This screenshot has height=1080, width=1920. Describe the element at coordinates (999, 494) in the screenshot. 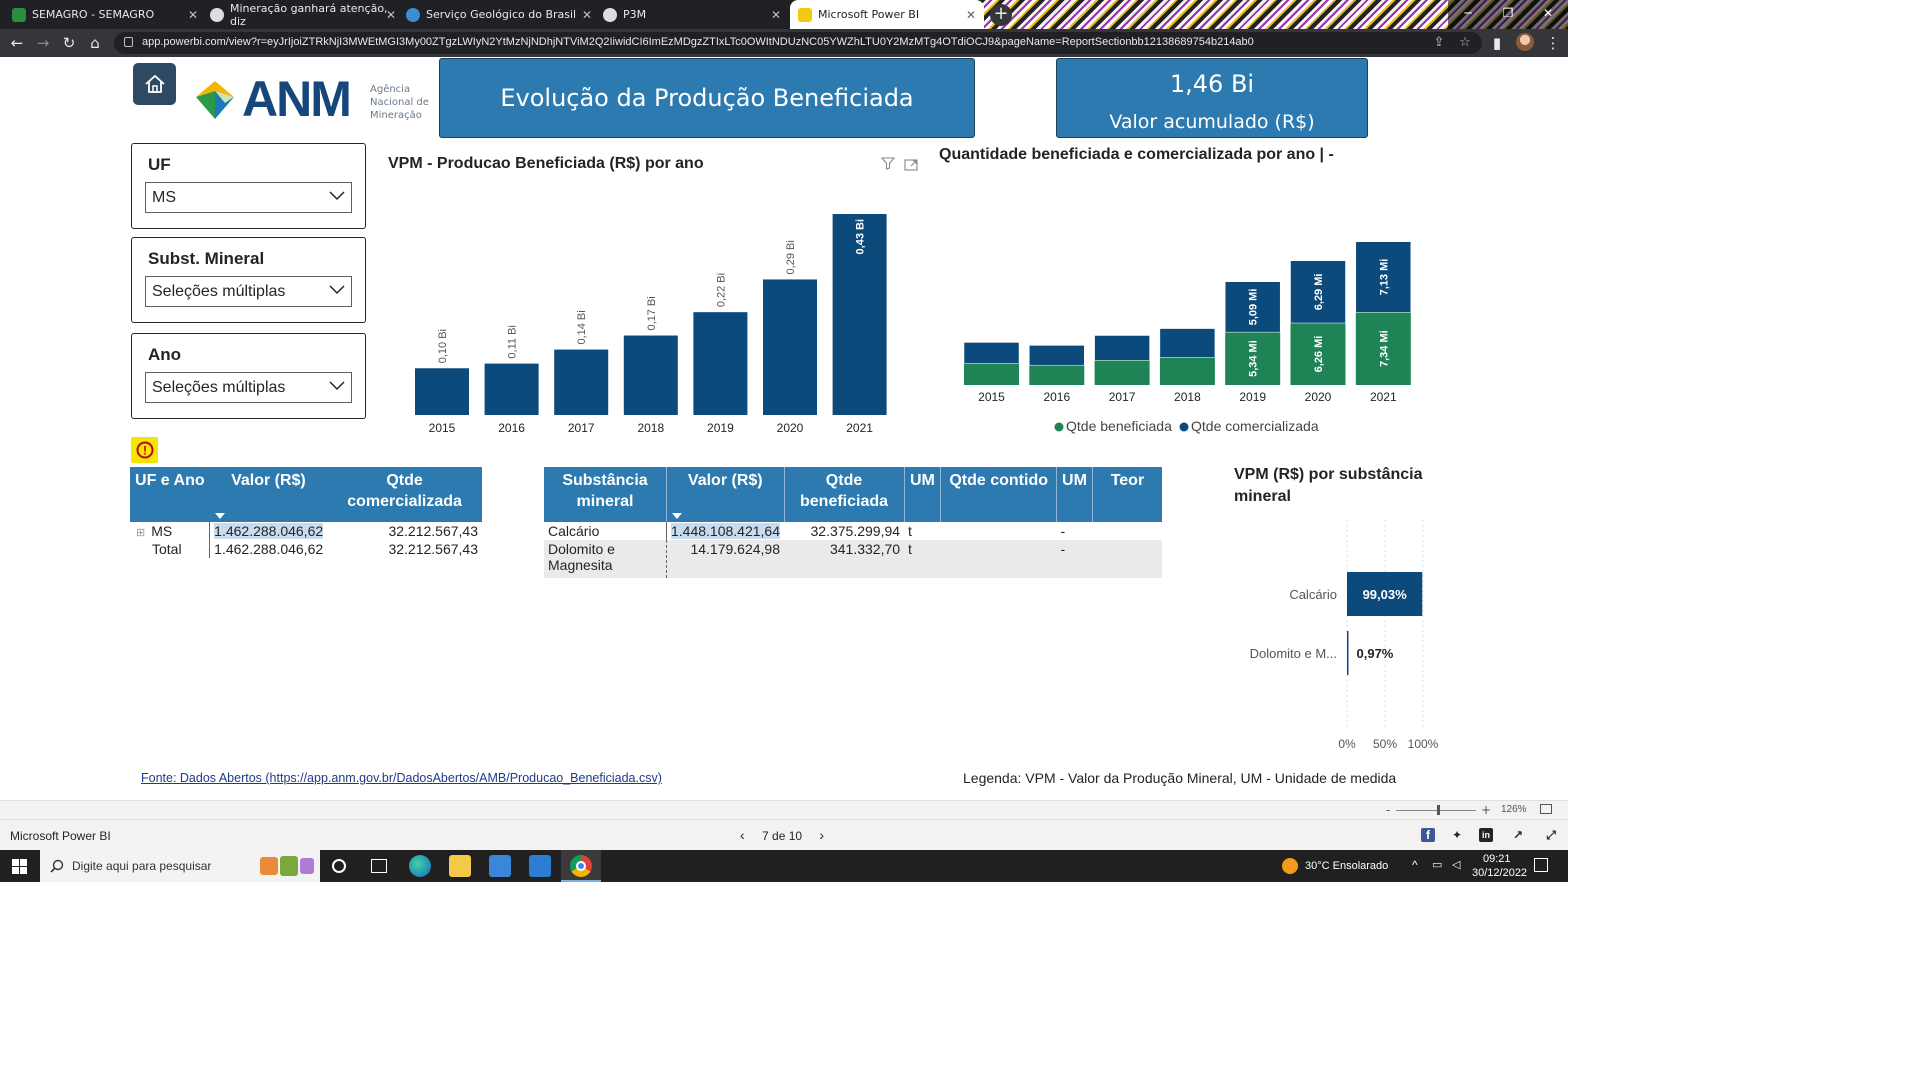

I see `col-header-qtde-contido: Qtde contido` at that location.